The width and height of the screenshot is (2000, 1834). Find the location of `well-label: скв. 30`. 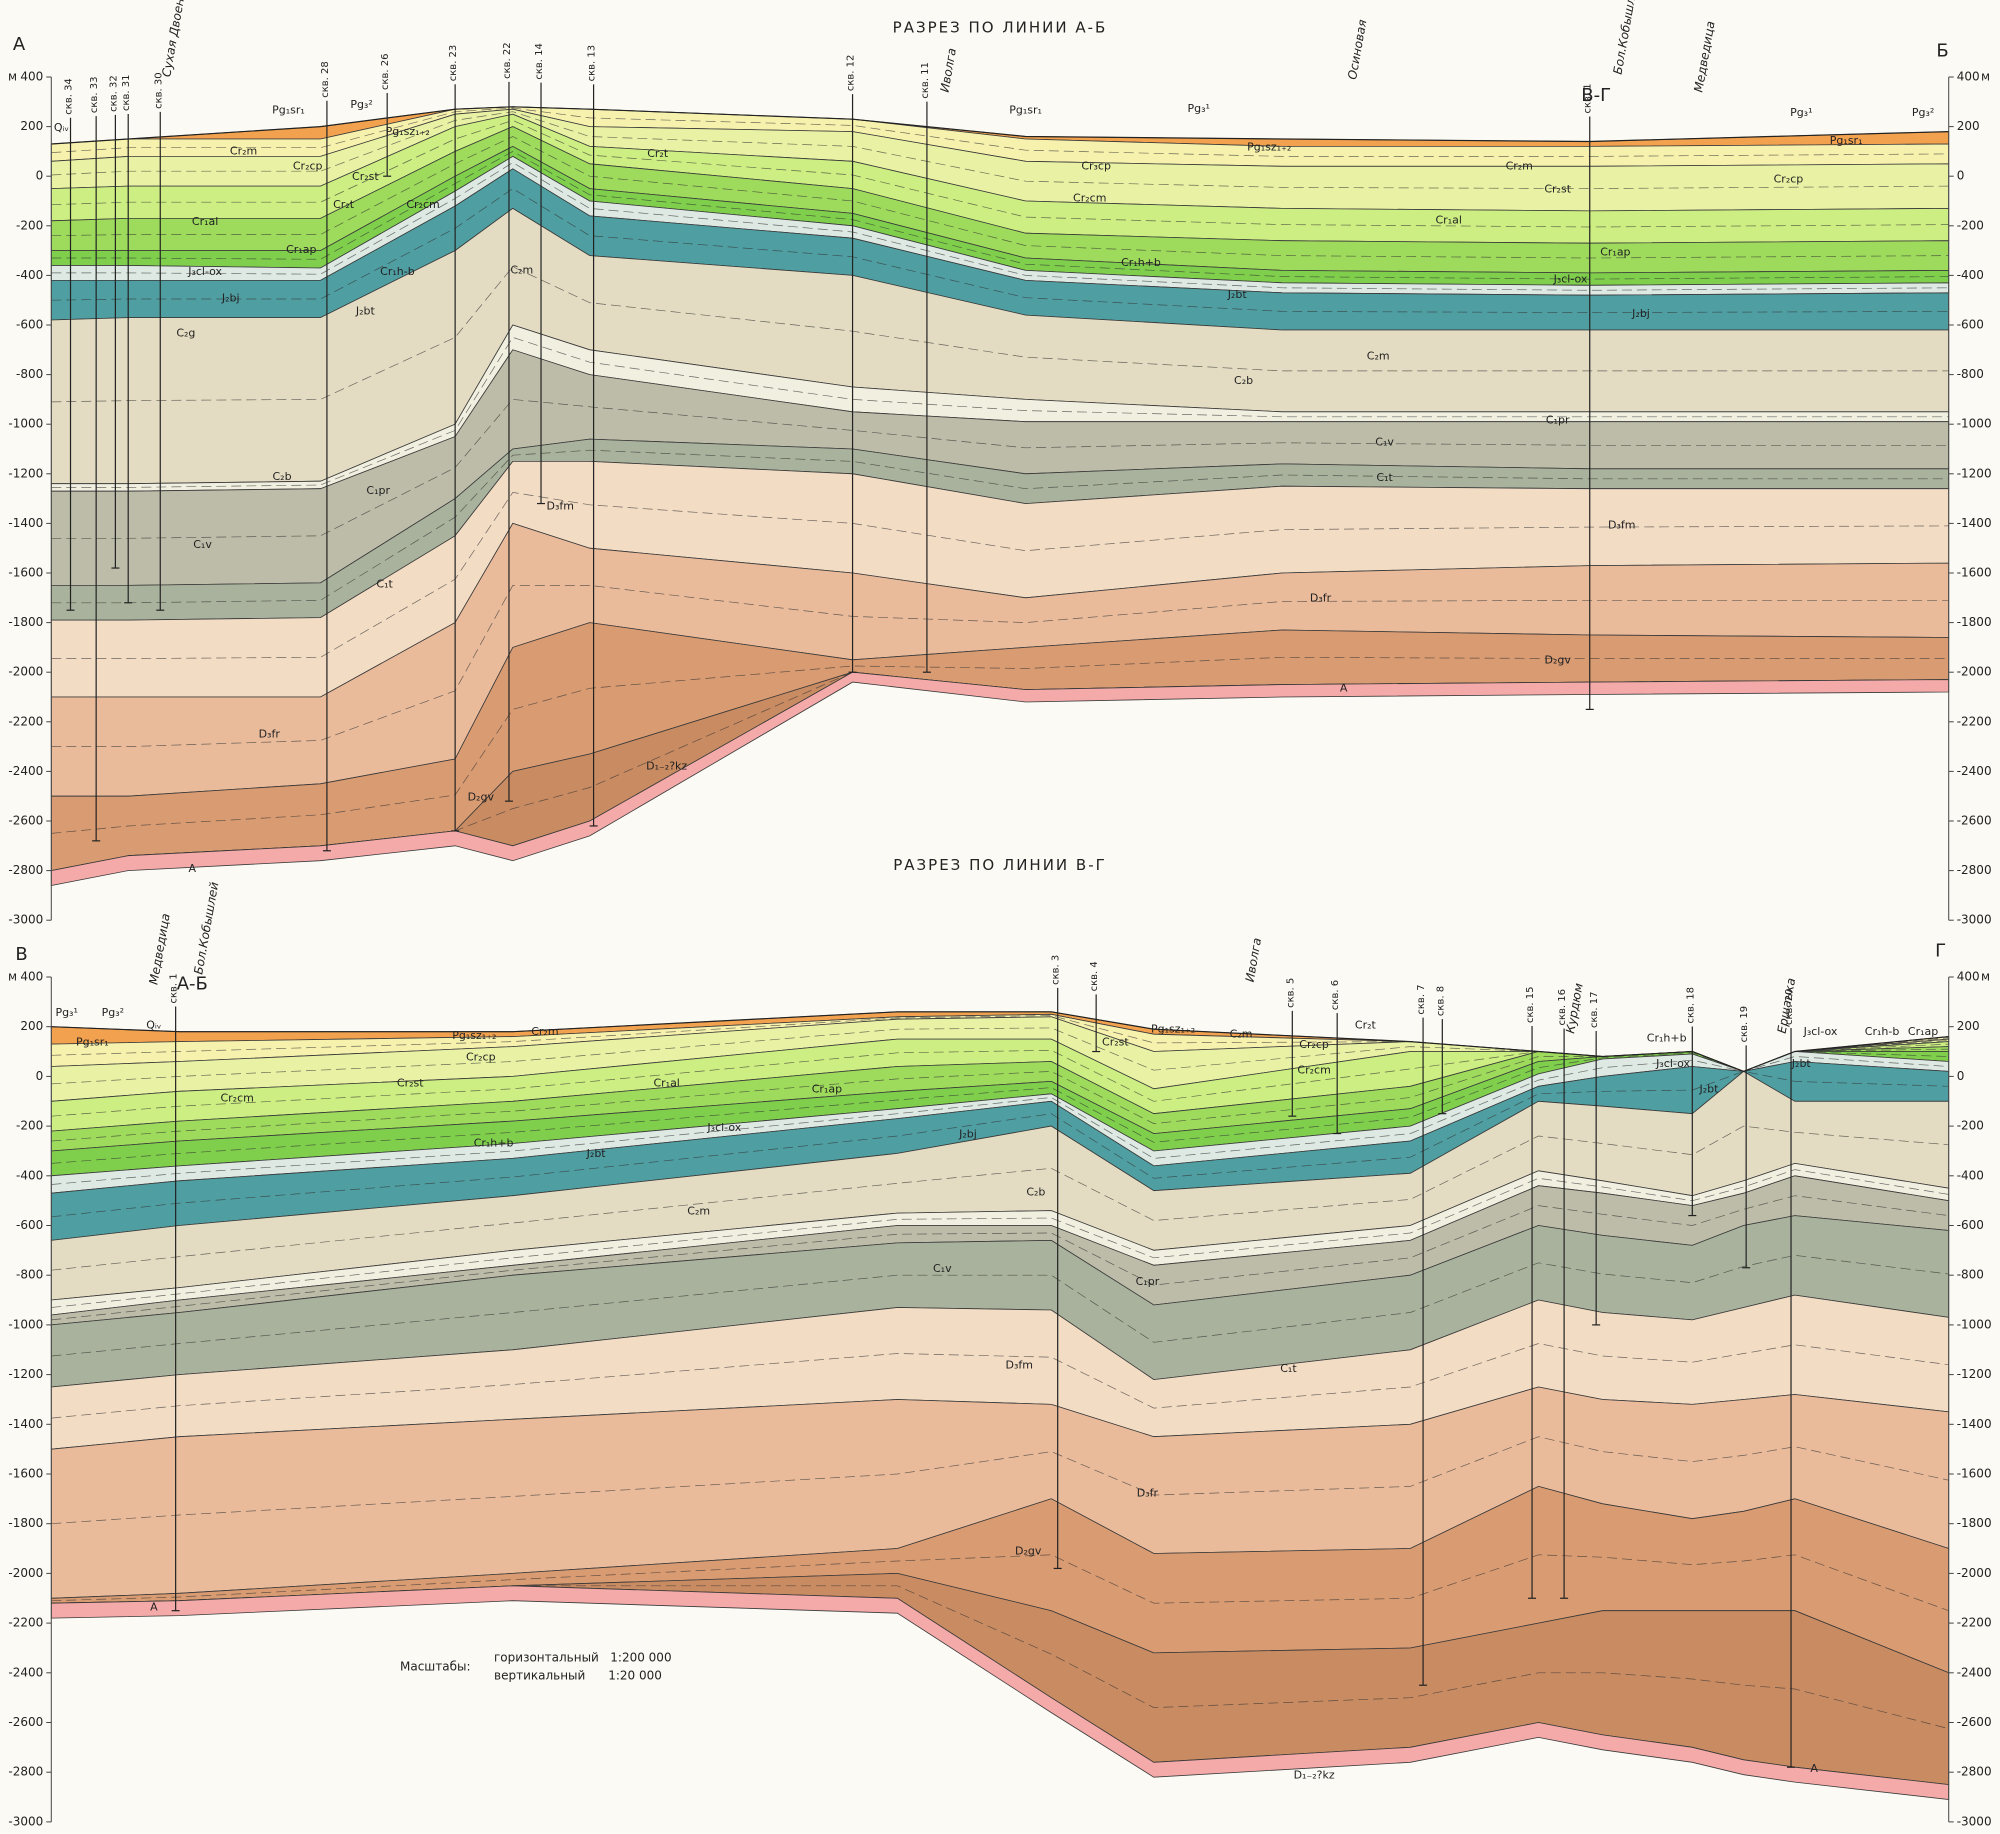

well-label: скв. 30 is located at coordinates (158, 90).